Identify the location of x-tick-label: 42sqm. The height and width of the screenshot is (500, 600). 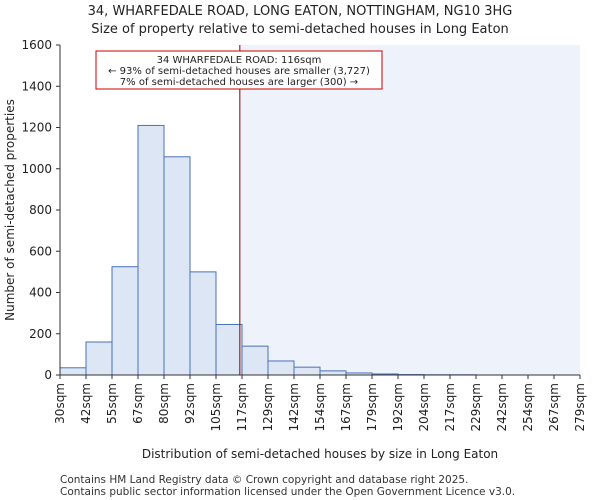
(86, 403).